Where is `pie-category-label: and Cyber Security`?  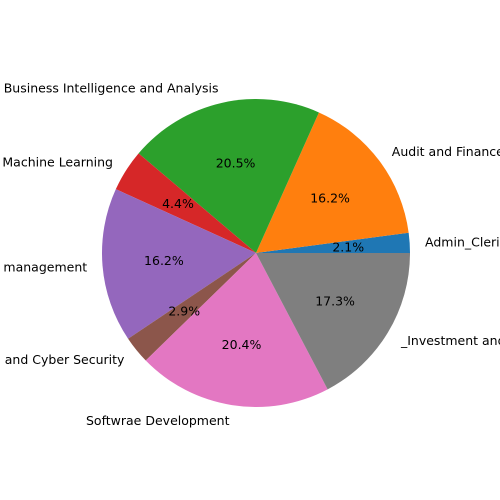
pie-category-label: and Cyber Security is located at coordinates (65, 359).